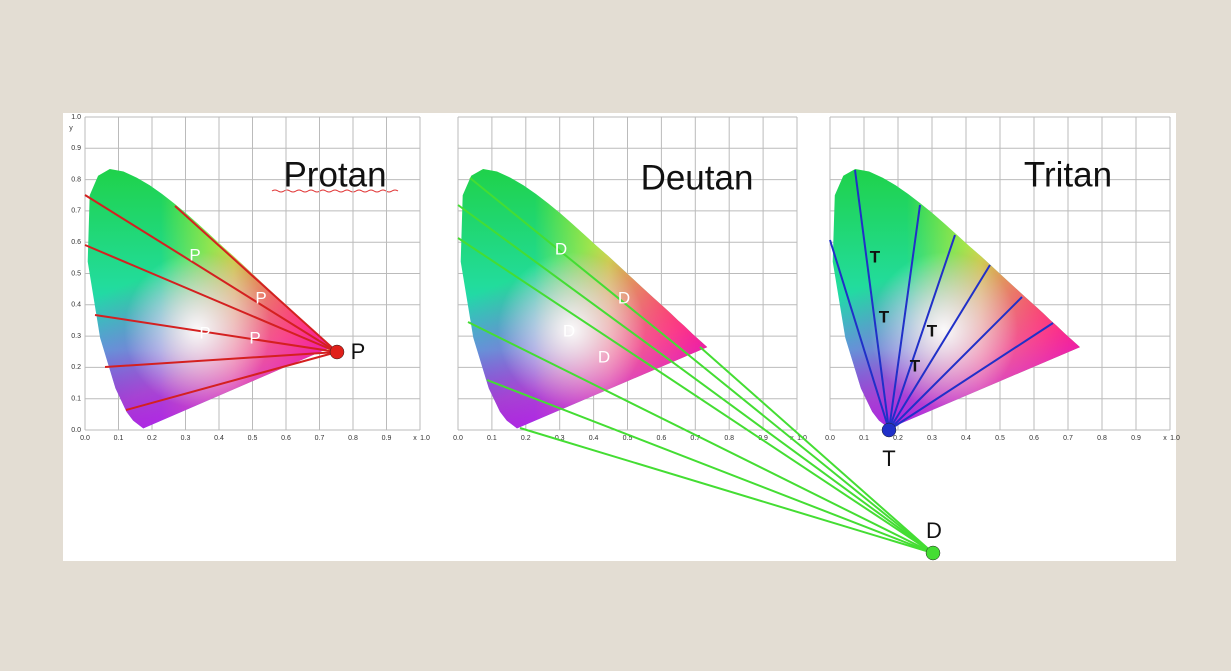  What do you see at coordinates (76, 242) in the screenshot?
I see `y-tick-label: 0.6` at bounding box center [76, 242].